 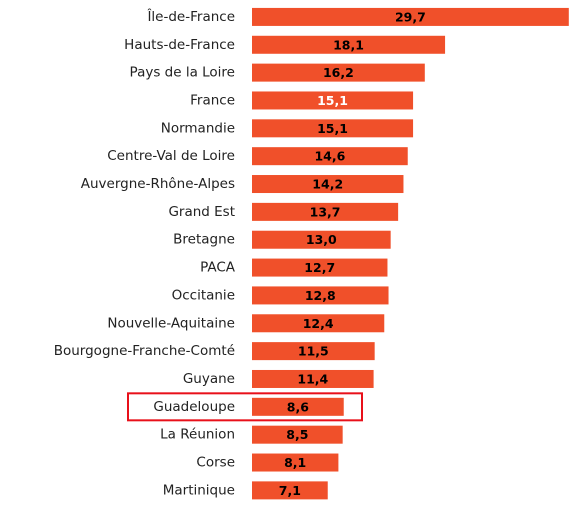 What do you see at coordinates (194, 407) in the screenshot?
I see `category-label: Guadeloupe` at bounding box center [194, 407].